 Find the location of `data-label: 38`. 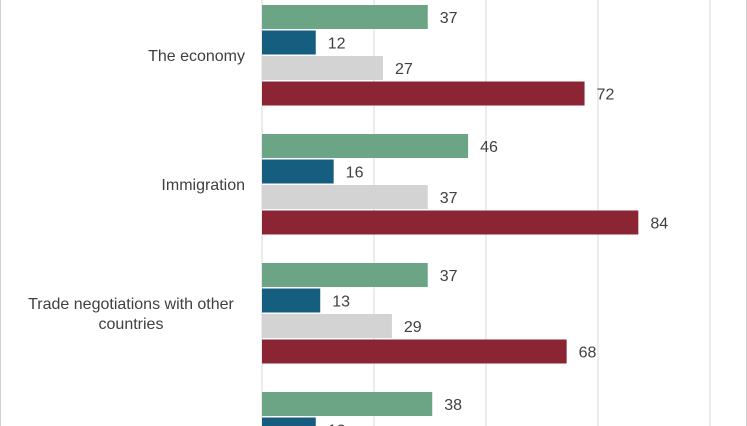

data-label: 38 is located at coordinates (453, 405).